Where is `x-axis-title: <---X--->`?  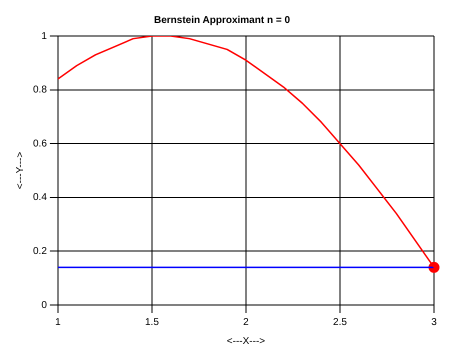
x-axis-title: <---X---> is located at coordinates (246, 341).